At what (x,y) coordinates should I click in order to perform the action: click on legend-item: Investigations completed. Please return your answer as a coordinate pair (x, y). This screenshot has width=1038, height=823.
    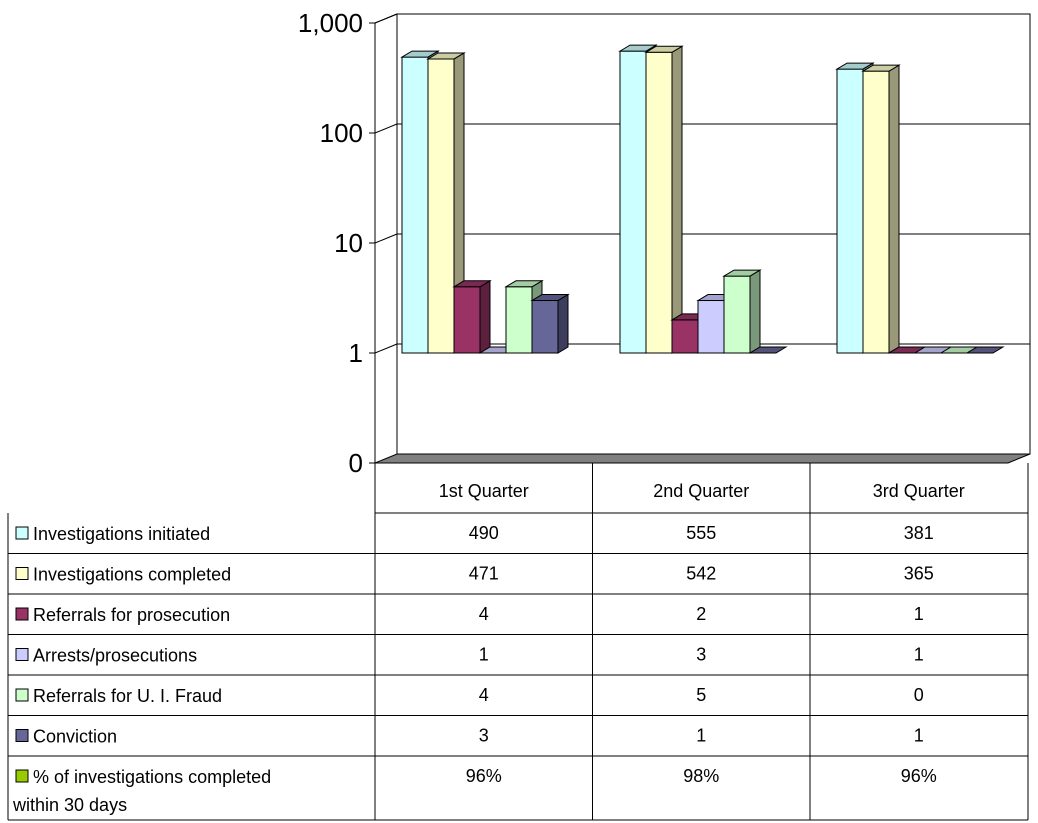
    Looking at the image, I should click on (123, 575).